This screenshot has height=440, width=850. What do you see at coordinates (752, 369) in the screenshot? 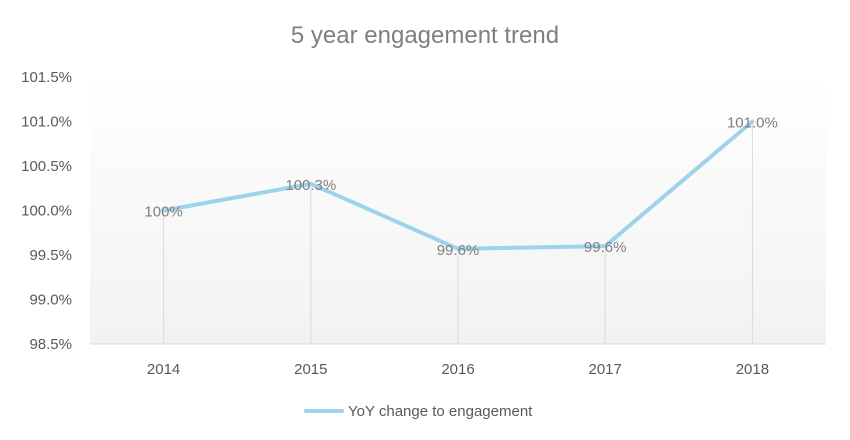
I see `x-tick-label: 2018` at bounding box center [752, 369].